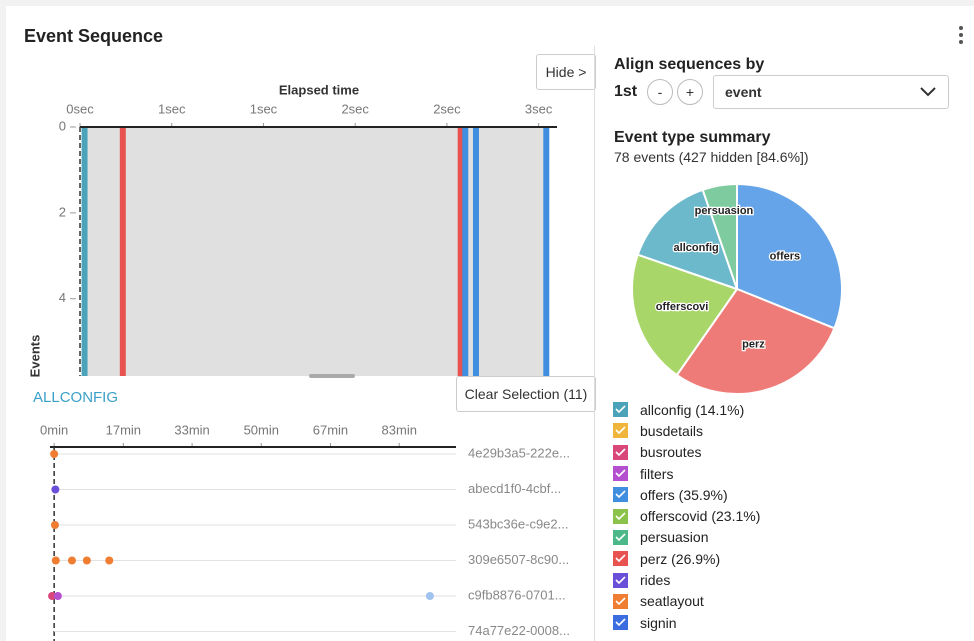 The height and width of the screenshot is (641, 974). Describe the element at coordinates (34, 356) in the screenshot. I see `y-axis-title: Events` at that location.